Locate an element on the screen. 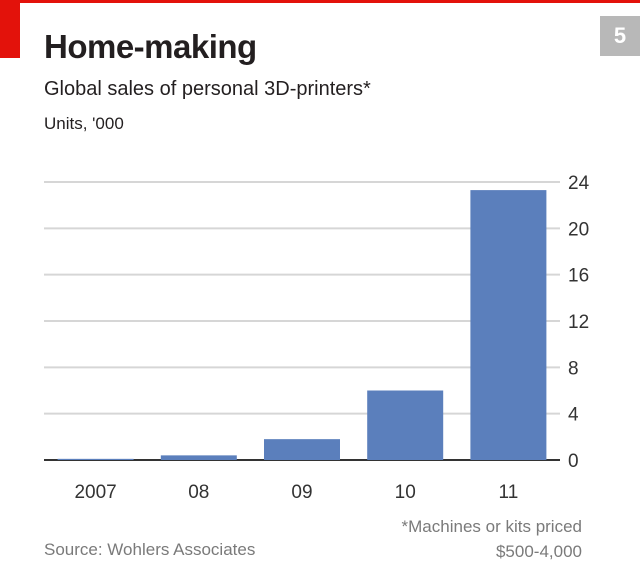  x-tick-label: 08 is located at coordinates (198, 492).